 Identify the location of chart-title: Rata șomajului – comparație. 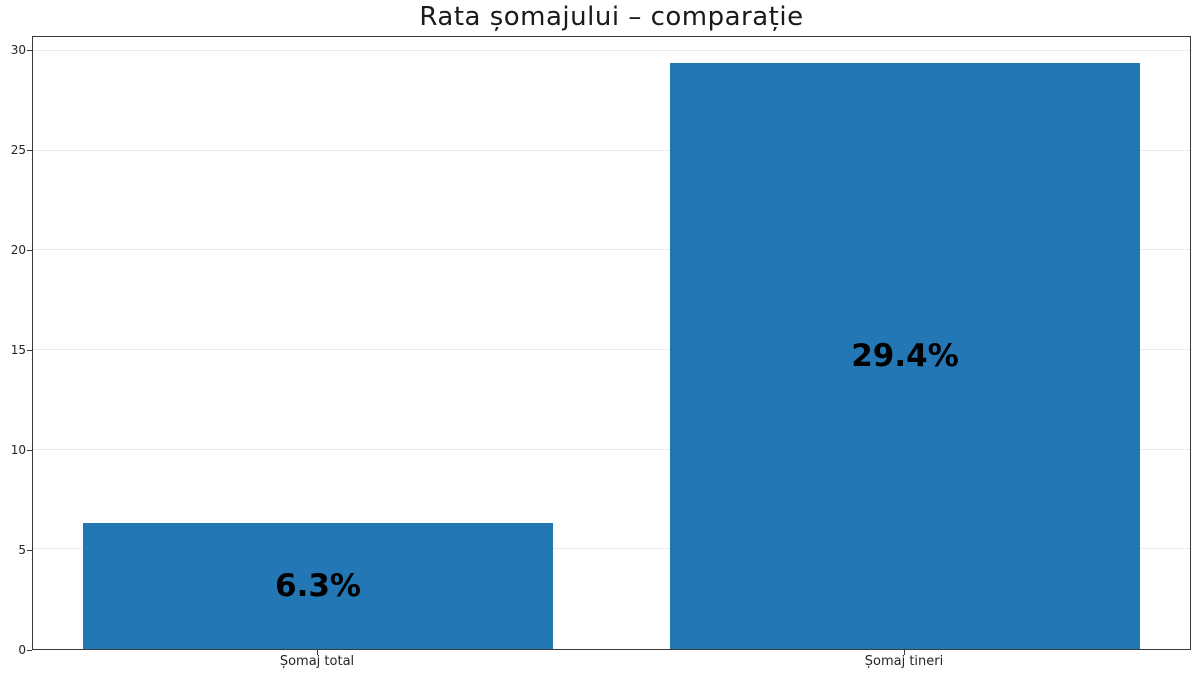
(611, 17).